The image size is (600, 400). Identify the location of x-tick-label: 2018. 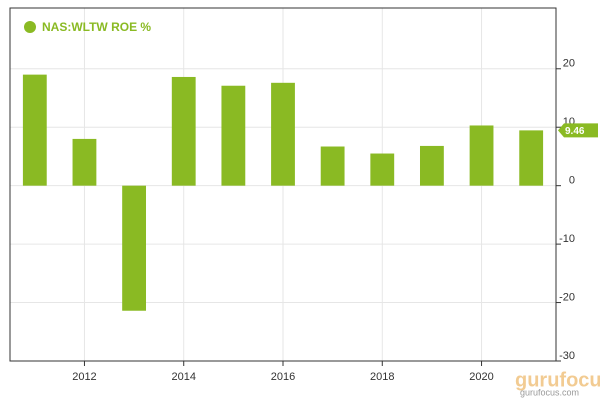
(382, 377).